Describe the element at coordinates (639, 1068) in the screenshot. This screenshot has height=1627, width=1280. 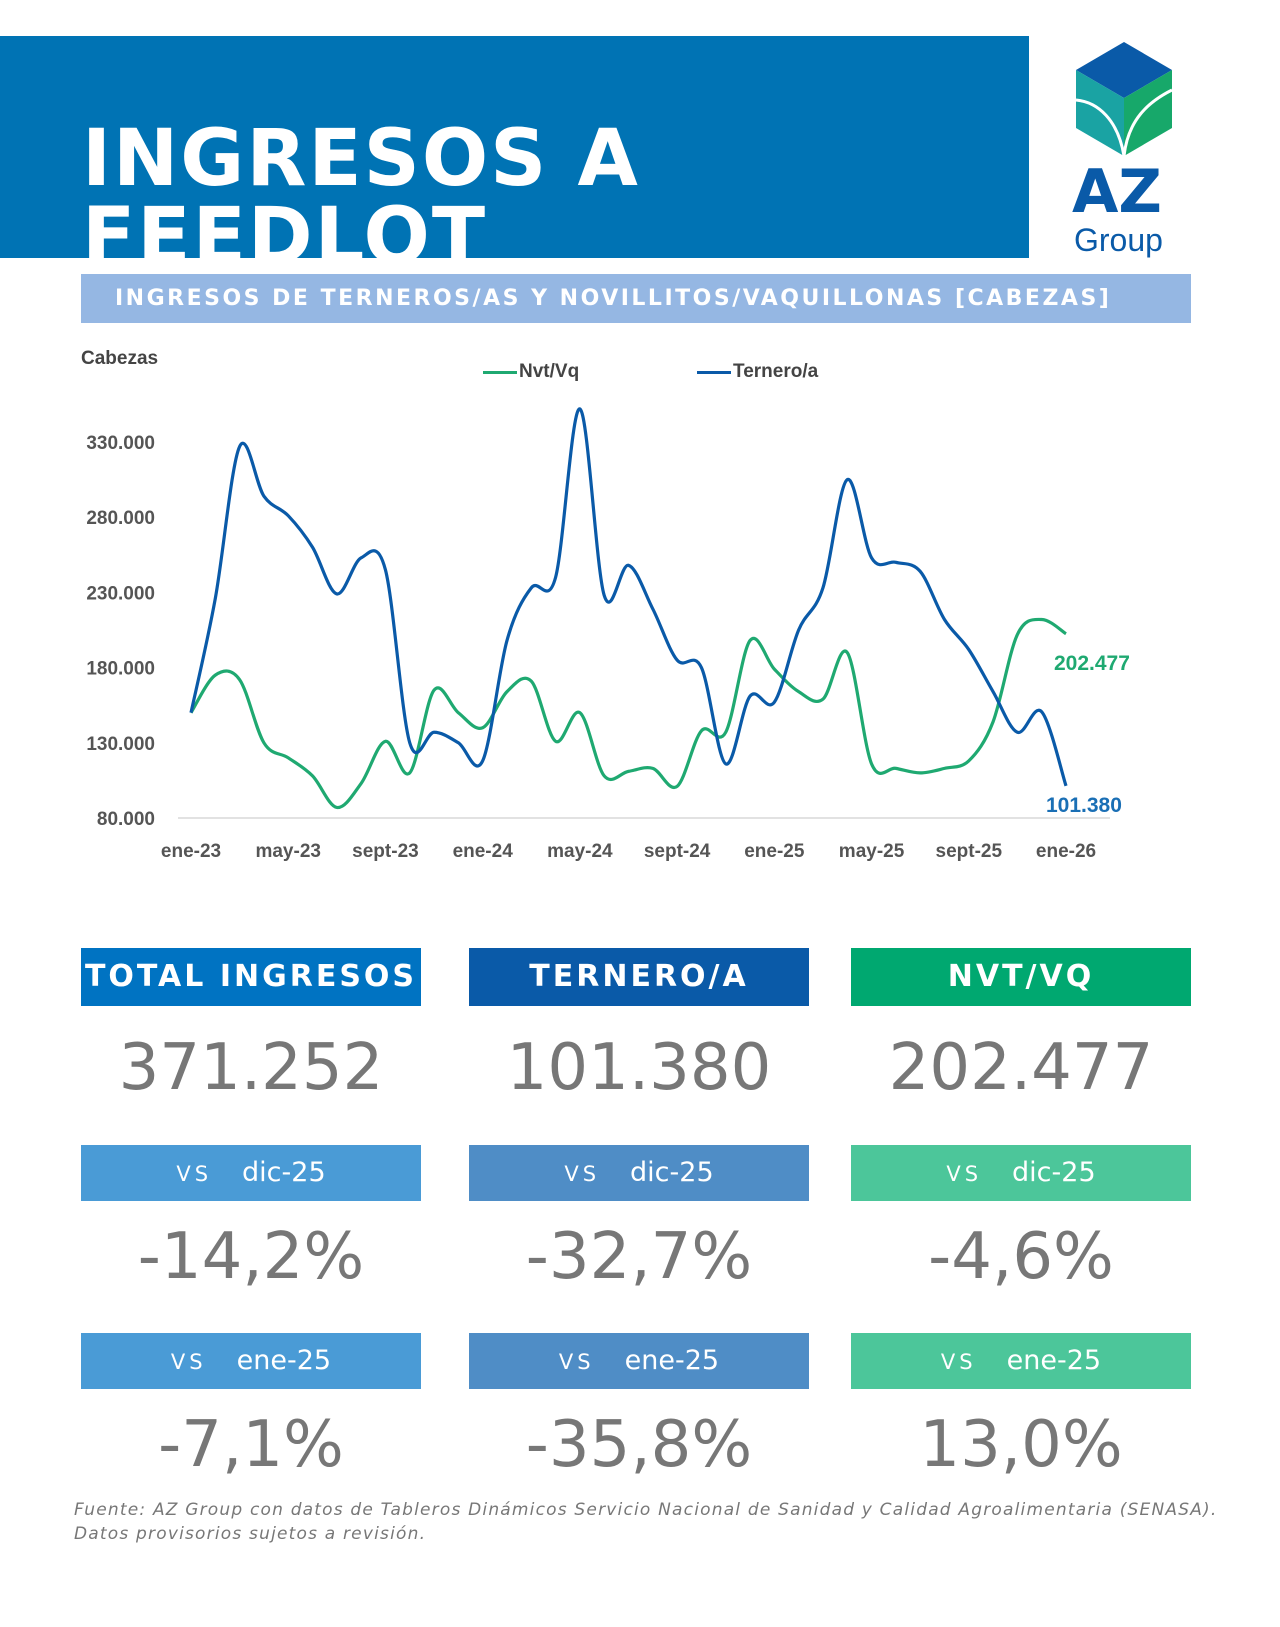
I see `kpi-value-ternero: 101.380` at that location.